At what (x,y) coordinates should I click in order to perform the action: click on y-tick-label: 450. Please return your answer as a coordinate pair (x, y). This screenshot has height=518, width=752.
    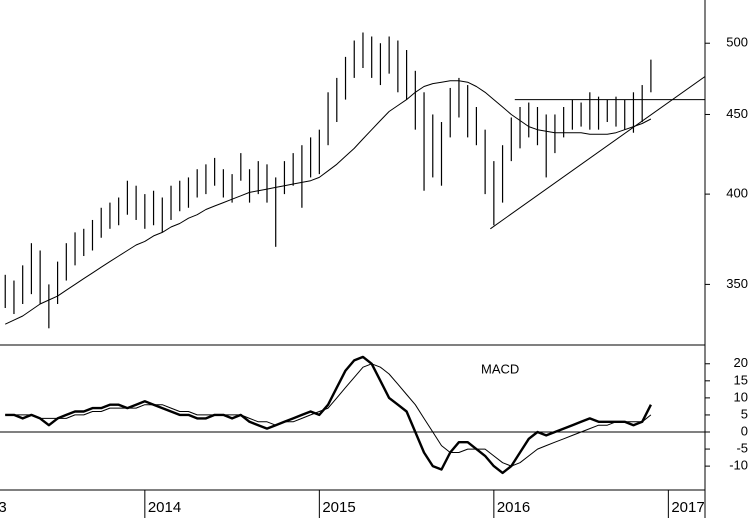
    Looking at the image, I should click on (737, 113).